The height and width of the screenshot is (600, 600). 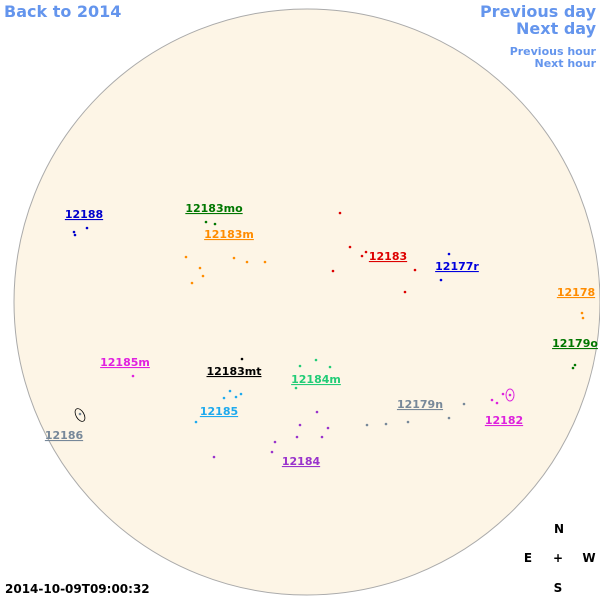 I want to click on compass-north: N, so click(x=559, y=529).